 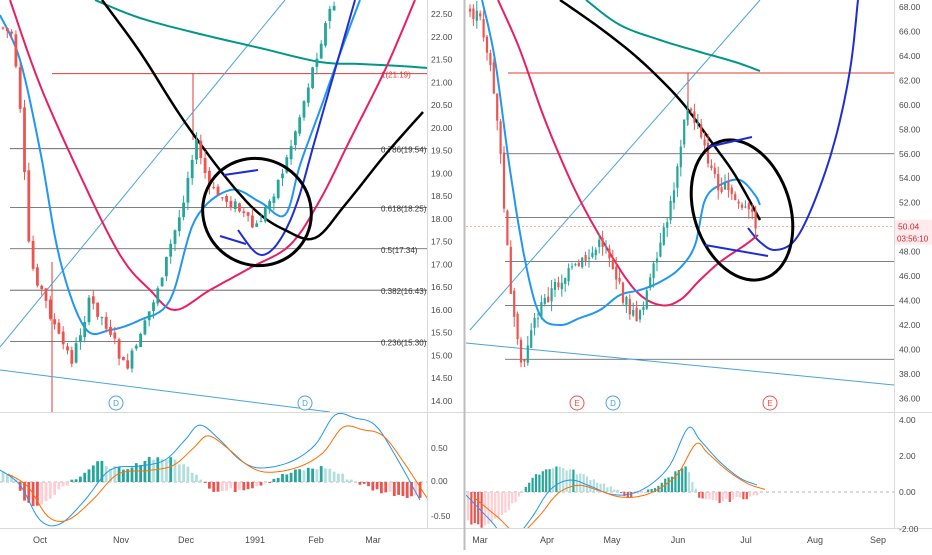 What do you see at coordinates (909, 227) in the screenshot?
I see `last-price-label: 50.04` at bounding box center [909, 227].